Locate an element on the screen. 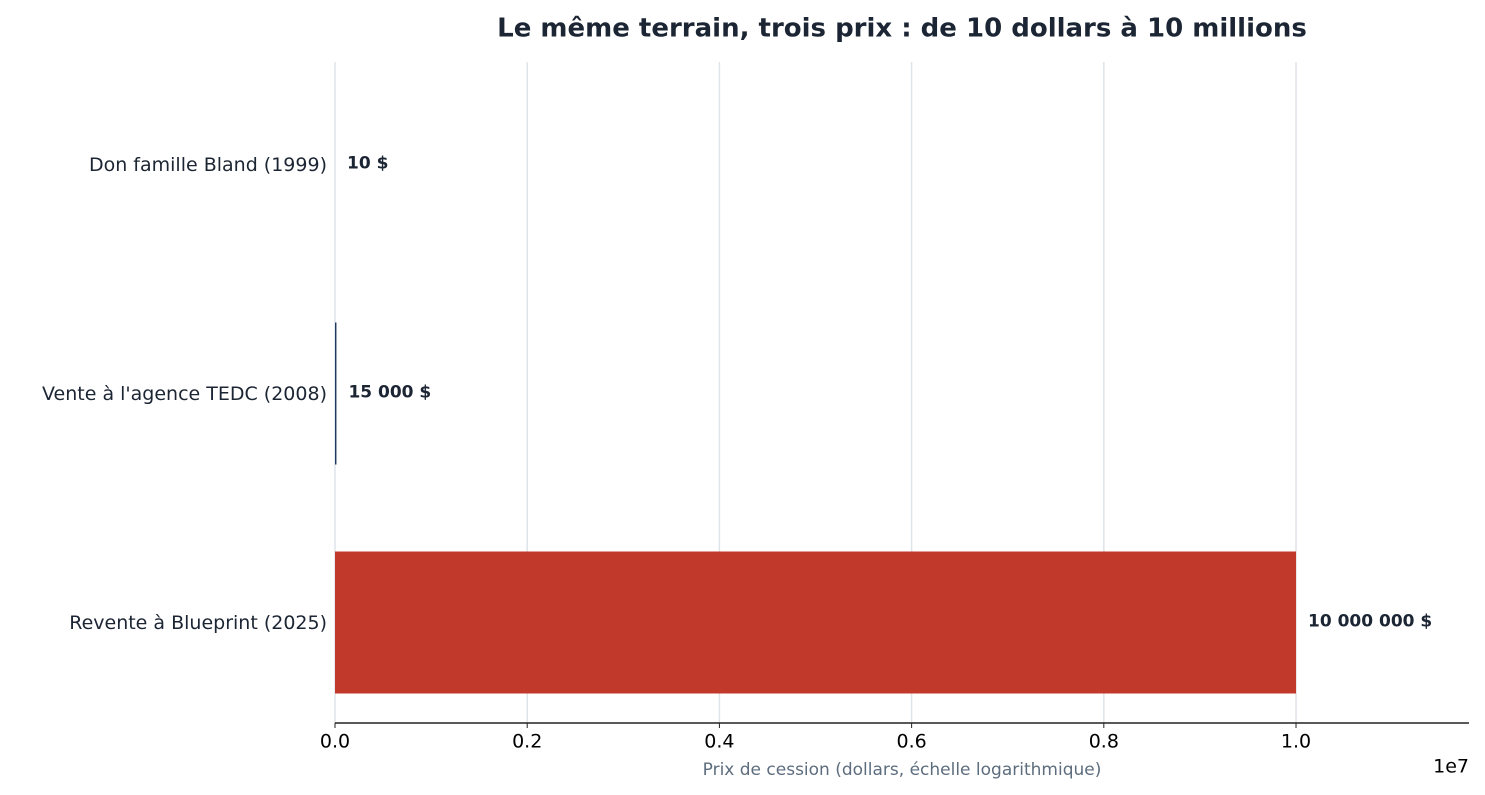 The height and width of the screenshot is (795, 1485). value-label: 10 000 000 $ is located at coordinates (1370, 622).